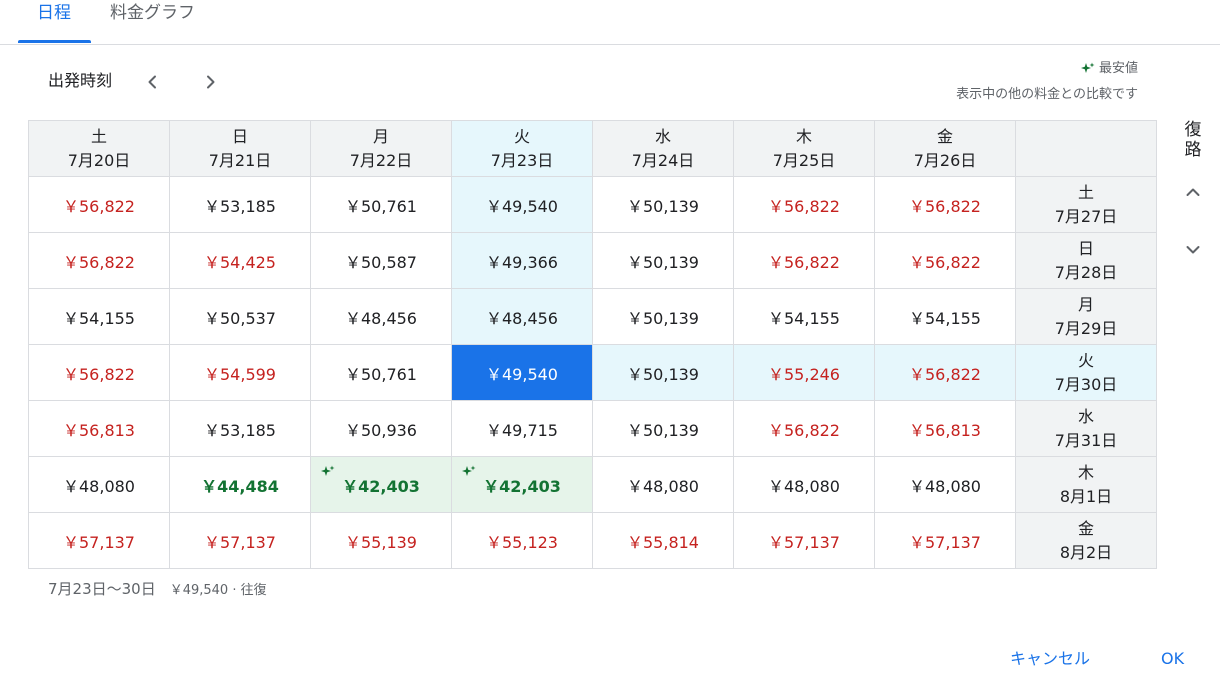 The width and height of the screenshot is (1220, 689). What do you see at coordinates (99, 160) in the screenshot?
I see `date-label: 7月20日` at bounding box center [99, 160].